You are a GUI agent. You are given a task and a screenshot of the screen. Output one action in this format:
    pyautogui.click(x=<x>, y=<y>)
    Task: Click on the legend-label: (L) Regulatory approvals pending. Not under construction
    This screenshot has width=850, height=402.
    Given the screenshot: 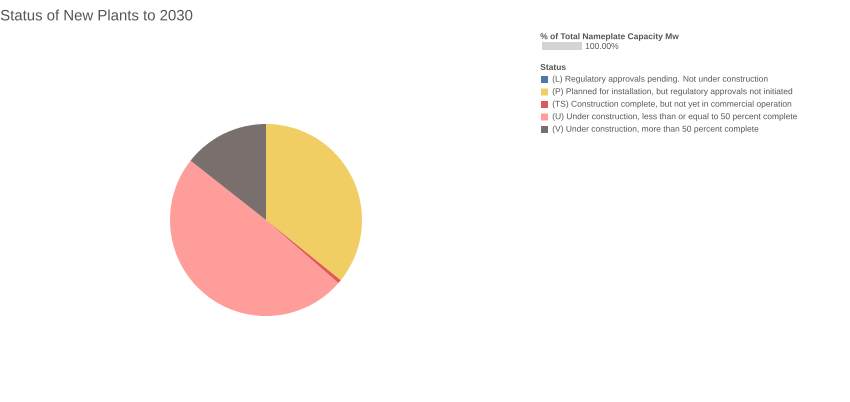 What is the action you would take?
    pyautogui.click(x=660, y=80)
    